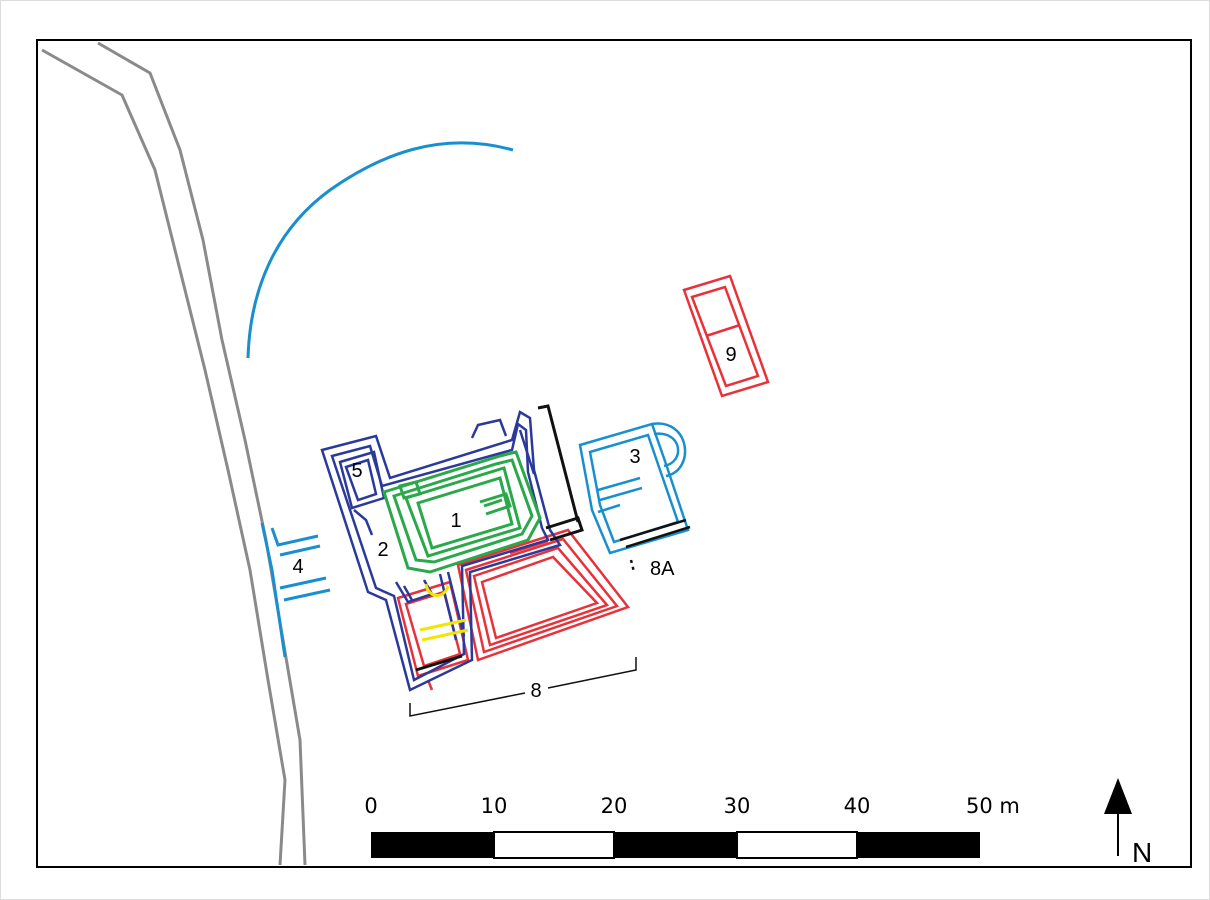 Image resolution: width=1210 pixels, height=900 pixels. I want to click on label-building-2: 2, so click(382, 550).